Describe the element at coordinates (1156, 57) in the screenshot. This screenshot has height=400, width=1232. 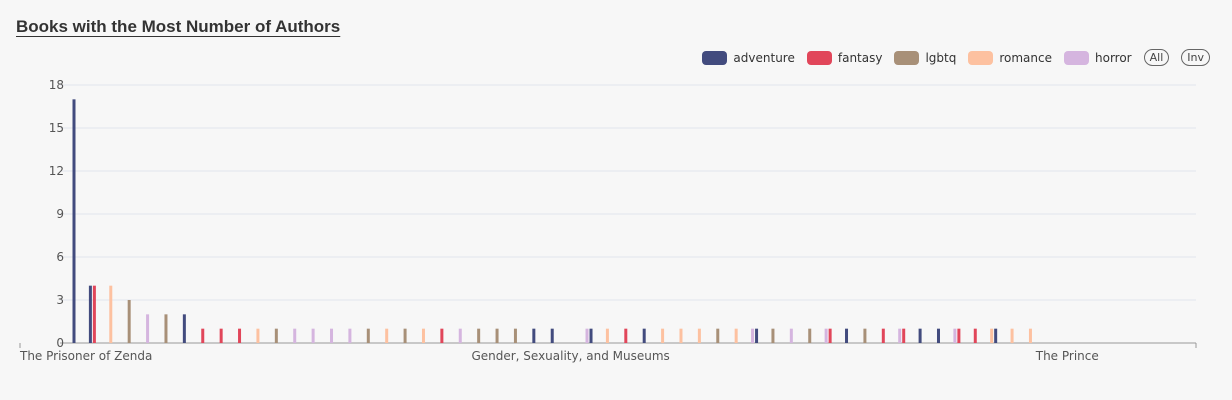
I see `legend-all-button: All` at that location.